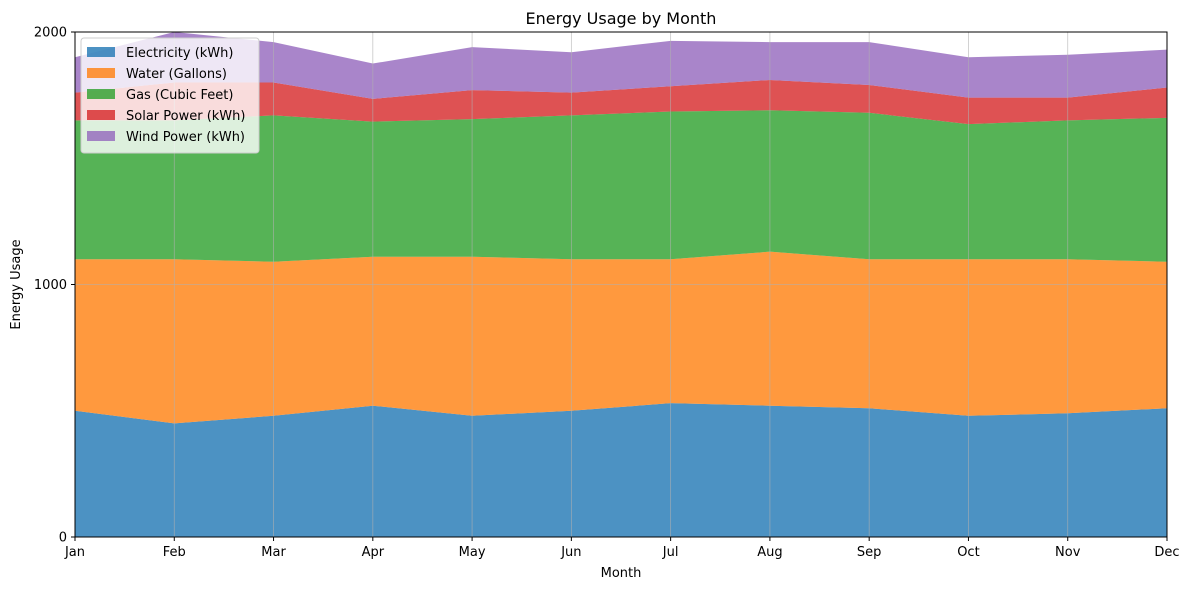 The width and height of the screenshot is (1189, 590). What do you see at coordinates (472, 552) in the screenshot?
I see `x-tick-label: May` at bounding box center [472, 552].